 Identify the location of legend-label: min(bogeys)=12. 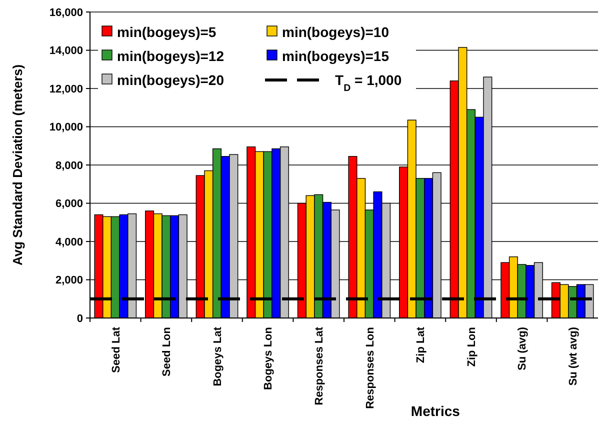
(170, 56).